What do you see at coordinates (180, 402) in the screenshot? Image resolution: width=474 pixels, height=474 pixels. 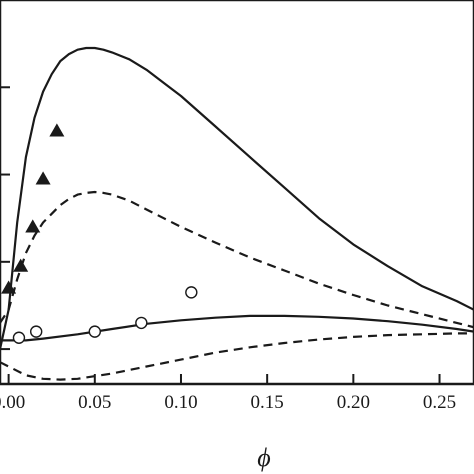 I see `x-tick-label: 0.10` at bounding box center [180, 402].